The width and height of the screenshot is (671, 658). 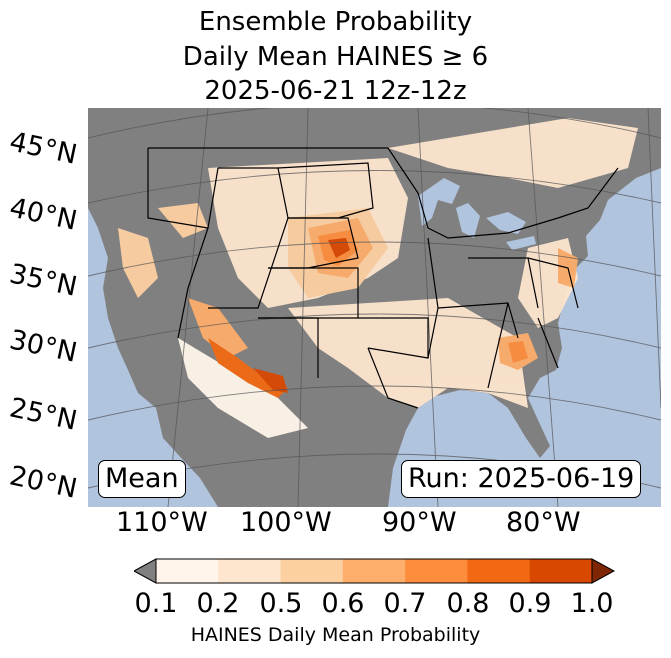 What do you see at coordinates (419, 522) in the screenshot?
I see `lon-label-90: 90°W` at bounding box center [419, 522].